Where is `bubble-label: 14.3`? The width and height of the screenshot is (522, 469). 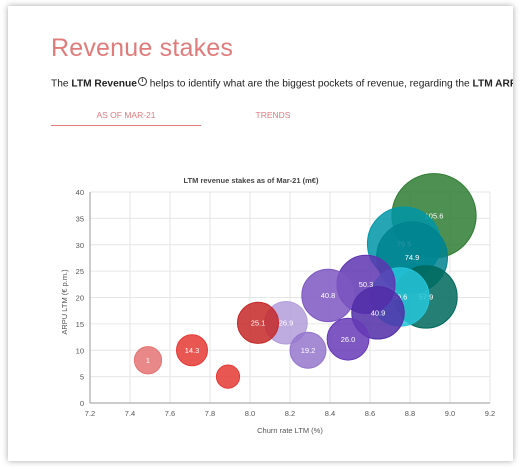 bubble-label: 14.3 is located at coordinates (192, 350).